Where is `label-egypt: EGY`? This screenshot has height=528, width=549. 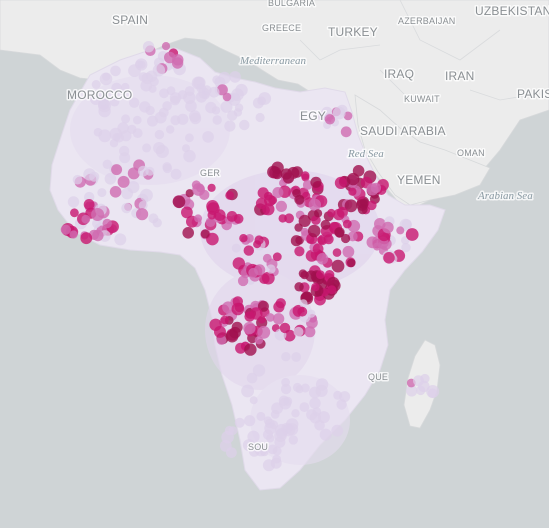
label-egypt: EGY is located at coordinates (313, 116).